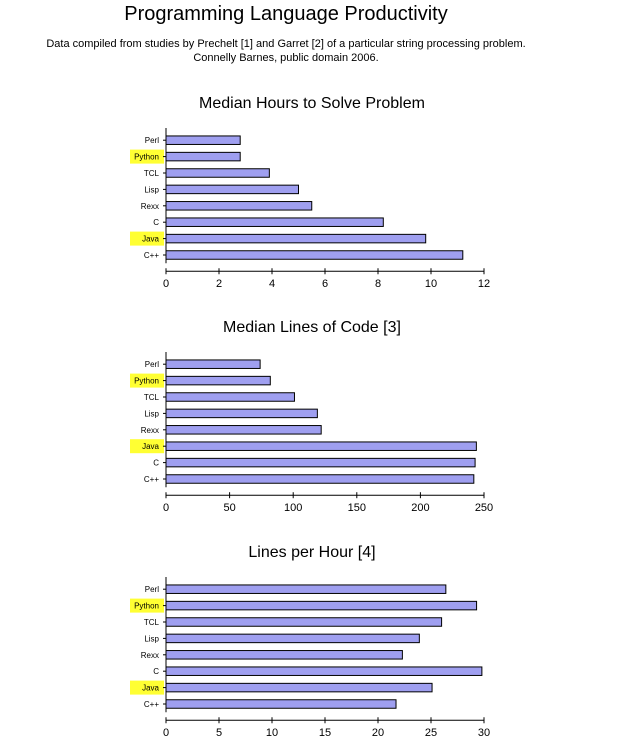 The width and height of the screenshot is (630, 747). I want to click on x-tick-label: 6, so click(325, 284).